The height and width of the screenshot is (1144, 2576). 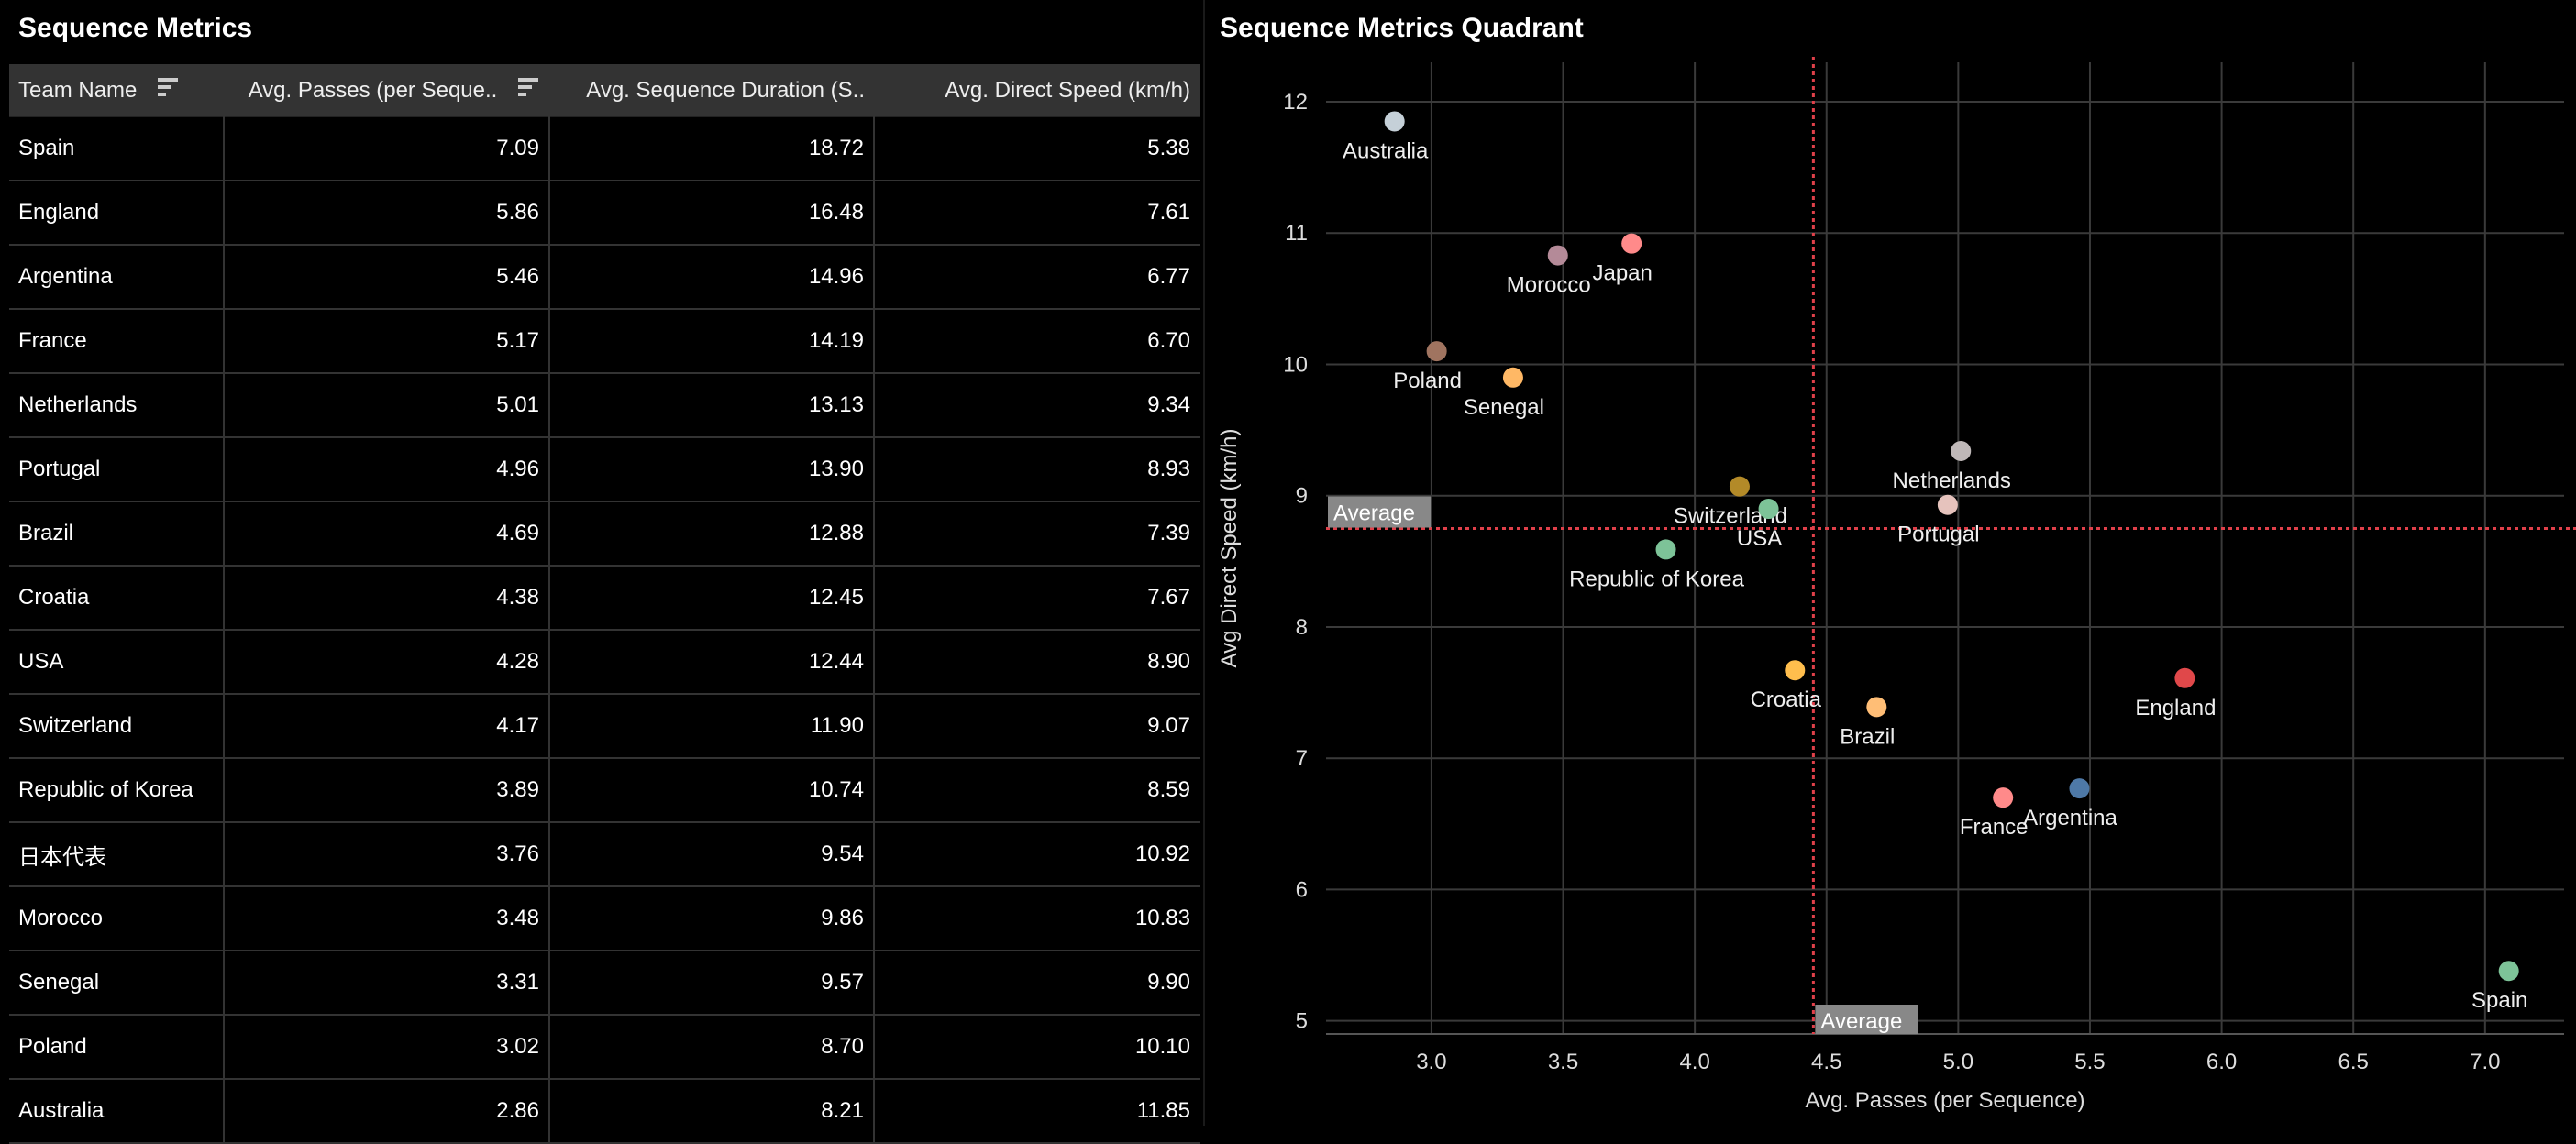 I want to click on x-axis-label: Avg. Passes (per Sequence), so click(x=1944, y=1100).